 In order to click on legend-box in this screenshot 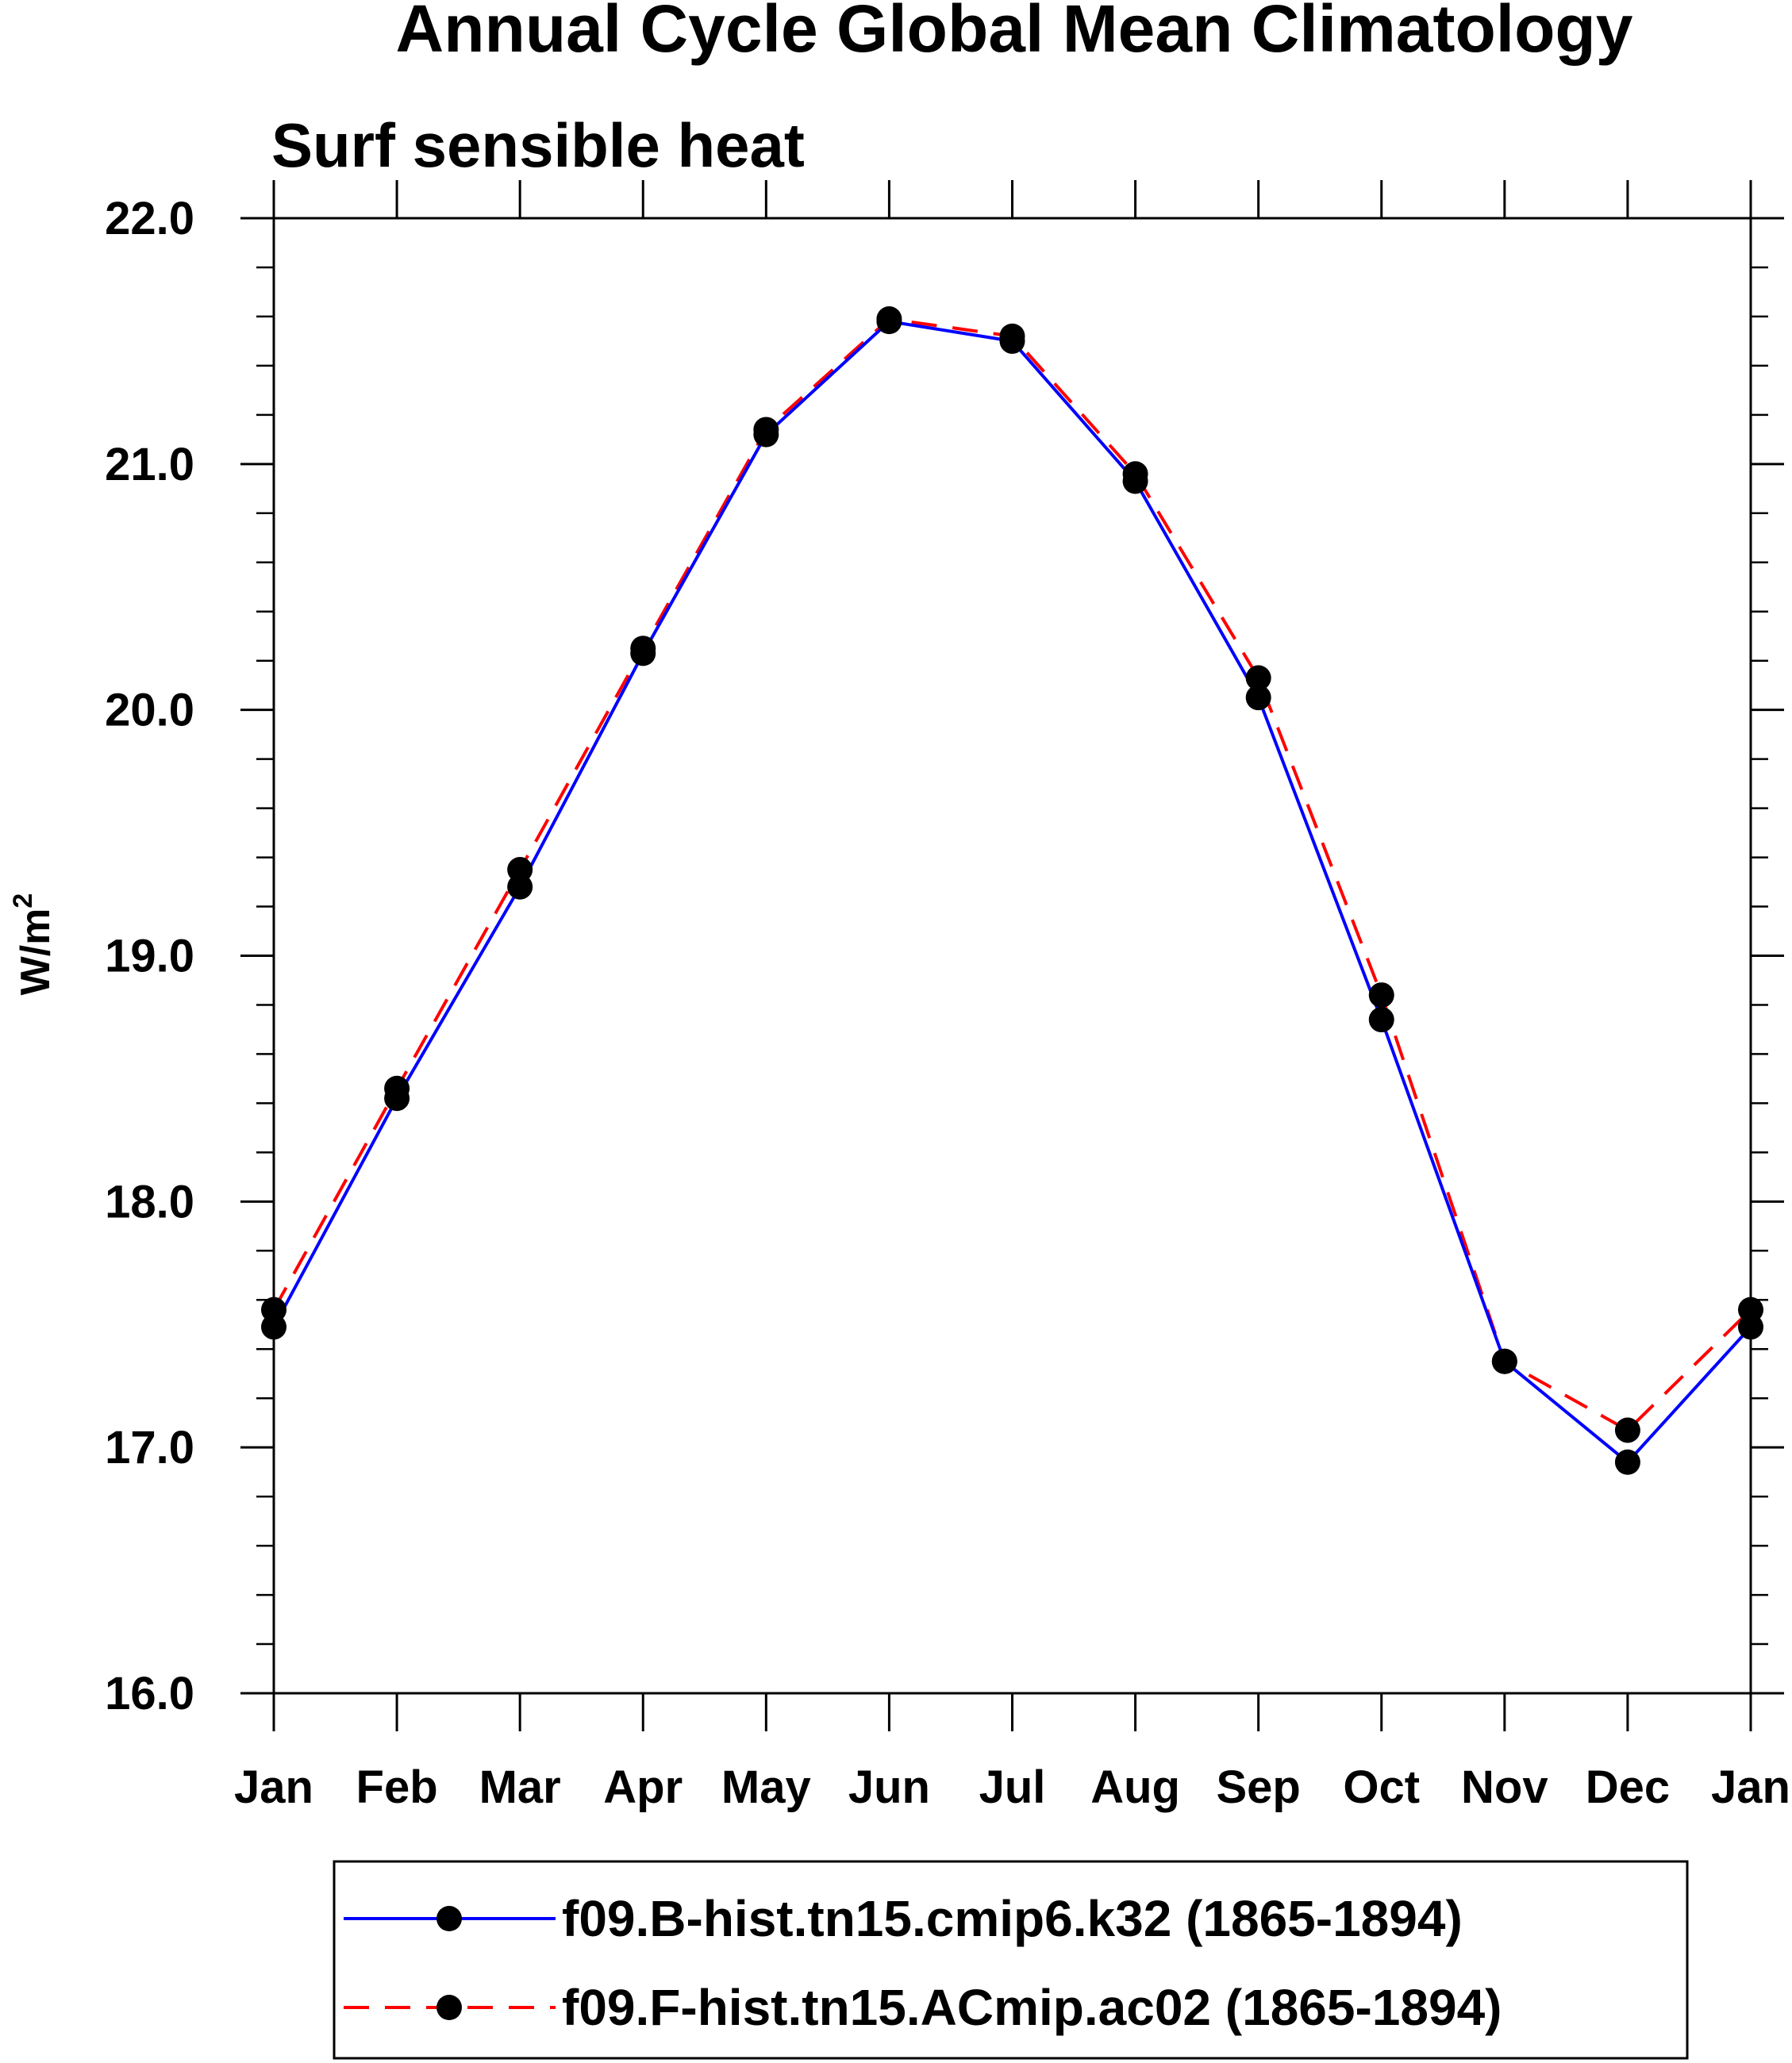, I will do `click(1011, 1960)`.